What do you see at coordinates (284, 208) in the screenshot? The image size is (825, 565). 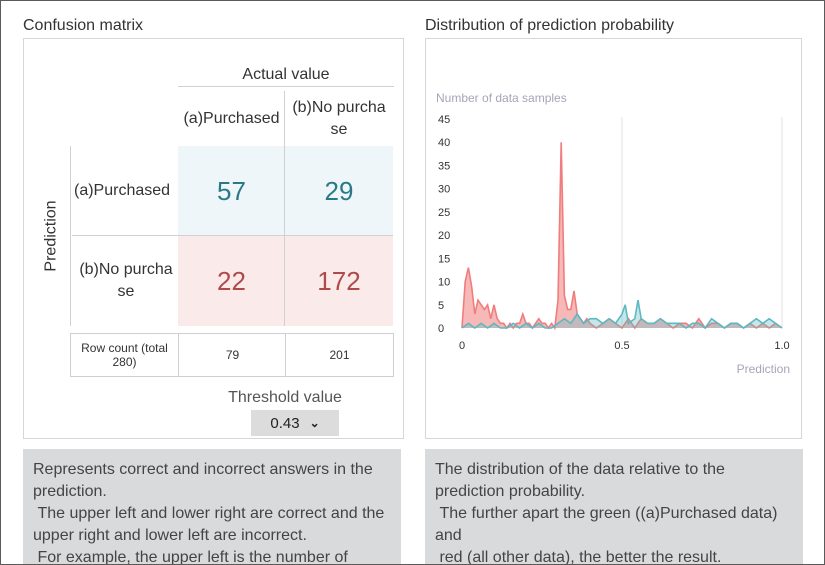 I see `col-divider` at bounding box center [284, 208].